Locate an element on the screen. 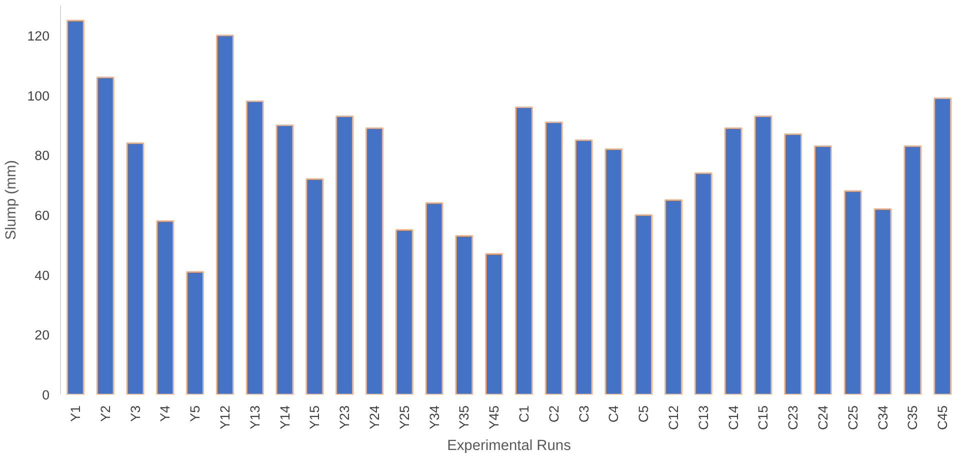 This screenshot has width=959, height=456. x-tick-label: C5 is located at coordinates (644, 414).